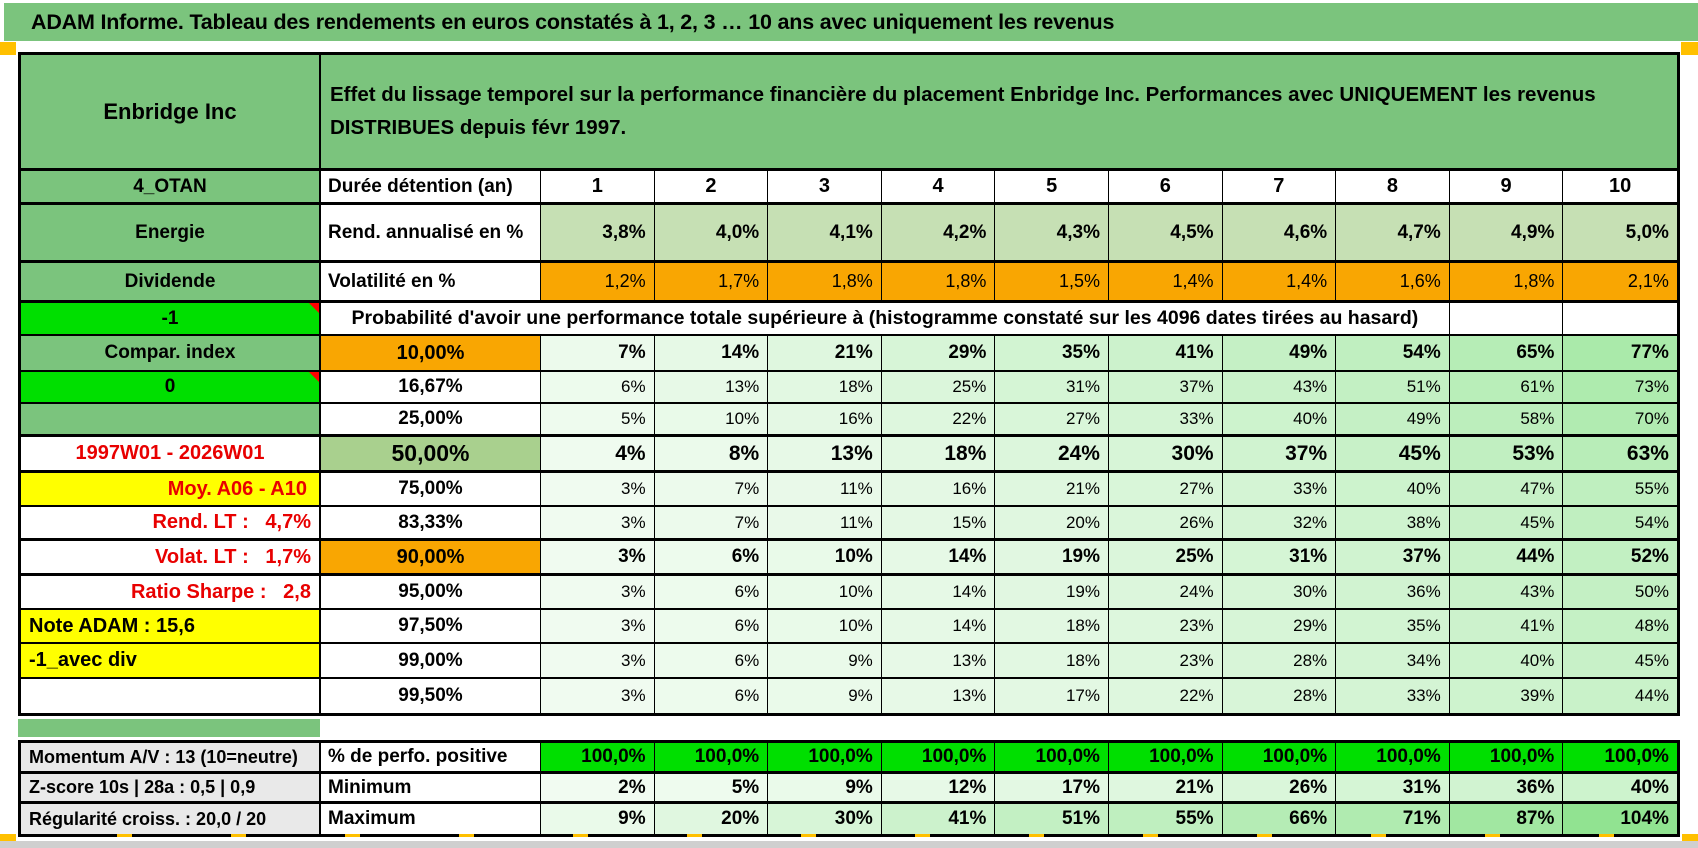 The height and width of the screenshot is (848, 1698). Describe the element at coordinates (825, 819) in the screenshot. I see `value-cell: 30%` at that location.